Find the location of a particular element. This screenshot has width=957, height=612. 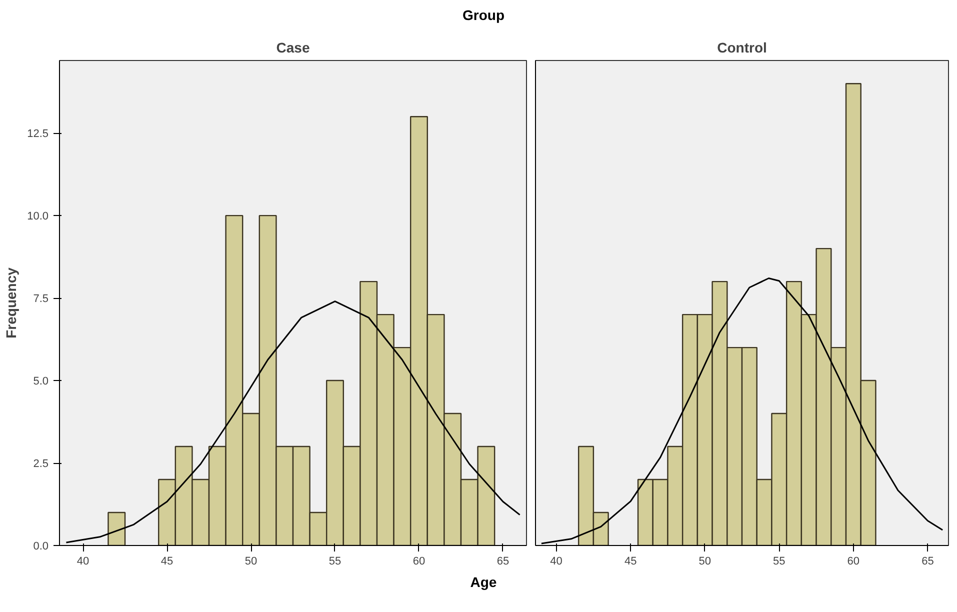

y-tick-label: 12.5 is located at coordinates (38, 134).